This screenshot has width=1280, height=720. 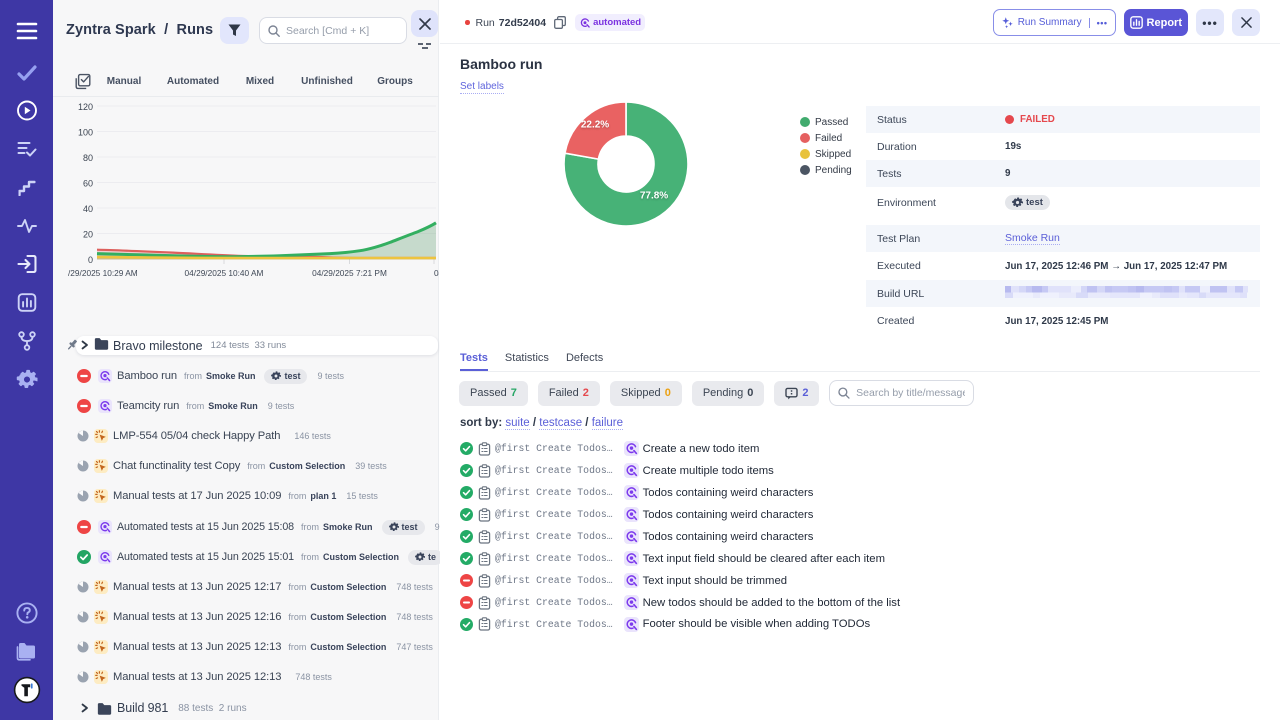 I want to click on svg-text: /29/2025 10:29 AM, so click(x=103, y=273).